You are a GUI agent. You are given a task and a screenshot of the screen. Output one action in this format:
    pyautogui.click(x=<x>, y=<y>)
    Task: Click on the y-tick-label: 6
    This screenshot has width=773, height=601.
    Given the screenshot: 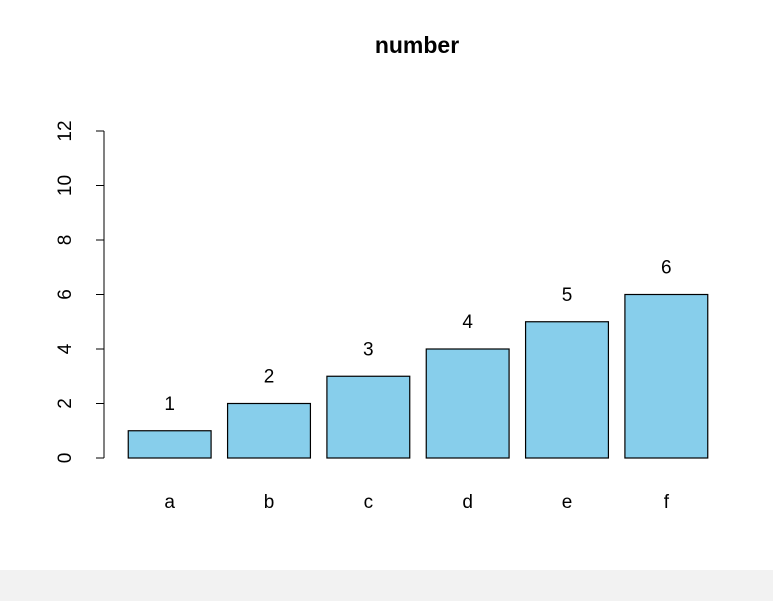 What is the action you would take?
    pyautogui.click(x=65, y=294)
    